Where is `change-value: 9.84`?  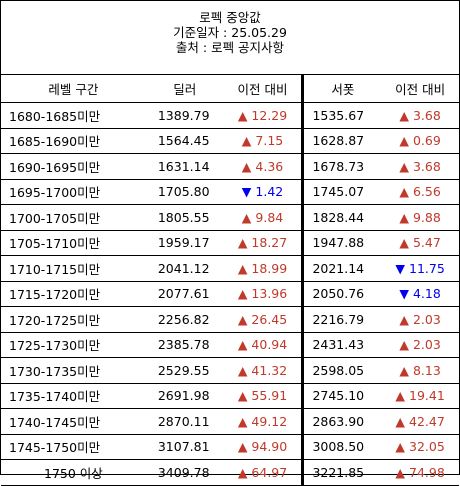 change-value: 9.84 is located at coordinates (269, 217).